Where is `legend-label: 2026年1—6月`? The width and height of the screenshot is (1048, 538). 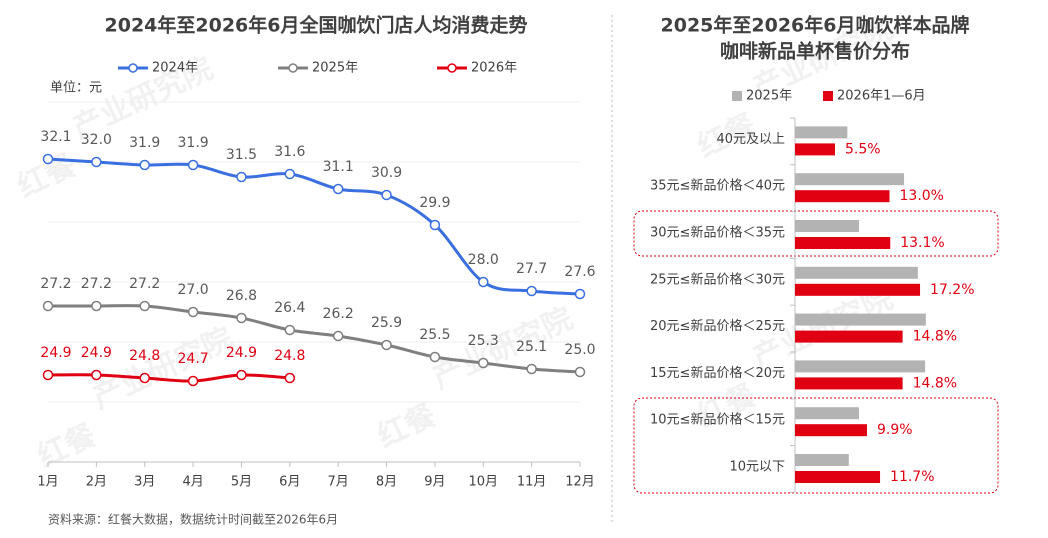 legend-label: 2026年1—6月 is located at coordinates (881, 96).